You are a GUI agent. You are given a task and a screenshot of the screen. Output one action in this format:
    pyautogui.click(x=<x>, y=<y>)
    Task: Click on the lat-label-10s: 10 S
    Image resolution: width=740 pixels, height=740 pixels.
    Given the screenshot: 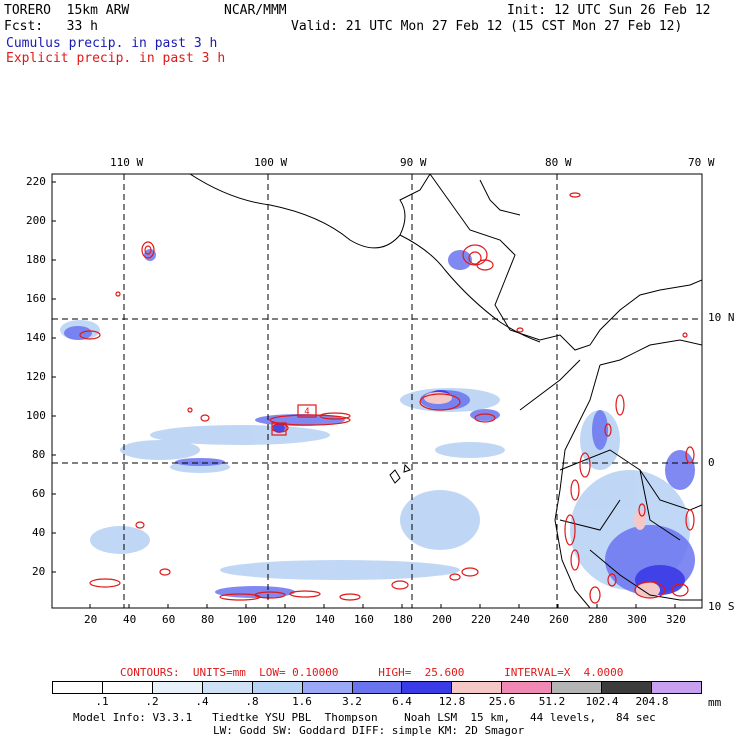 What is the action you would take?
    pyautogui.click(x=721, y=606)
    